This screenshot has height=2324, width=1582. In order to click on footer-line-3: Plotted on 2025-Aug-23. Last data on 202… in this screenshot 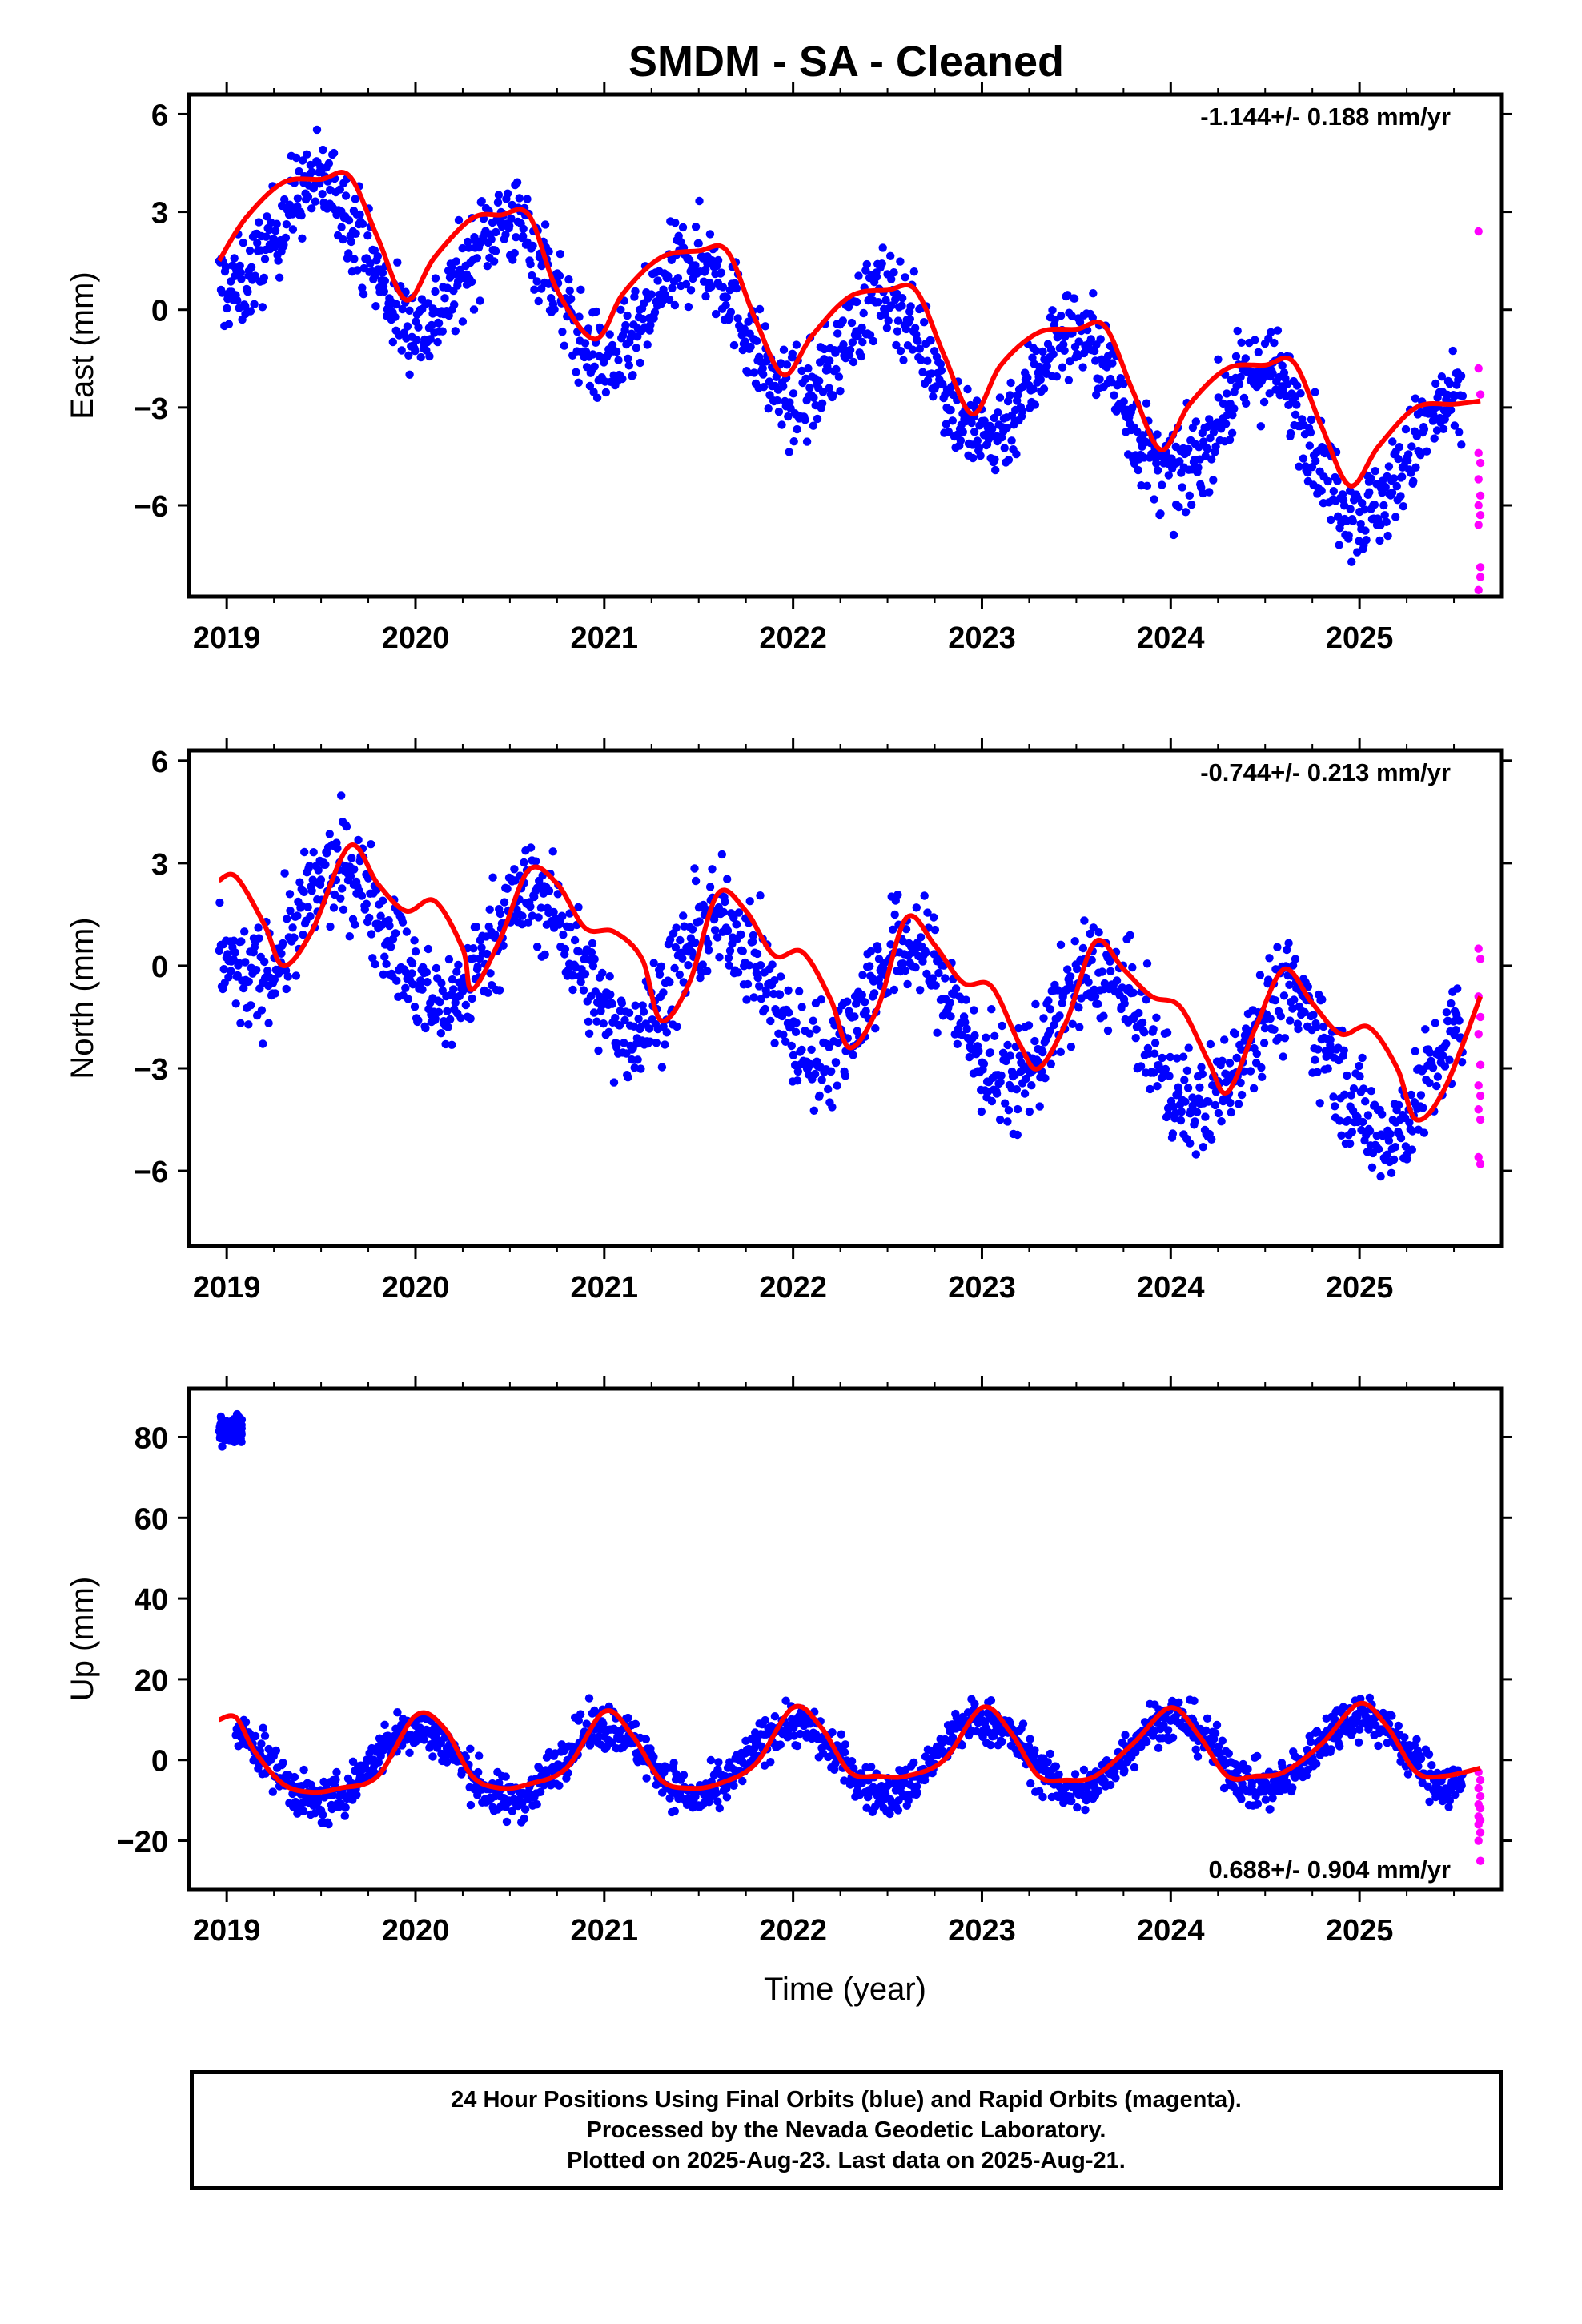, I will do `click(847, 2160)`.